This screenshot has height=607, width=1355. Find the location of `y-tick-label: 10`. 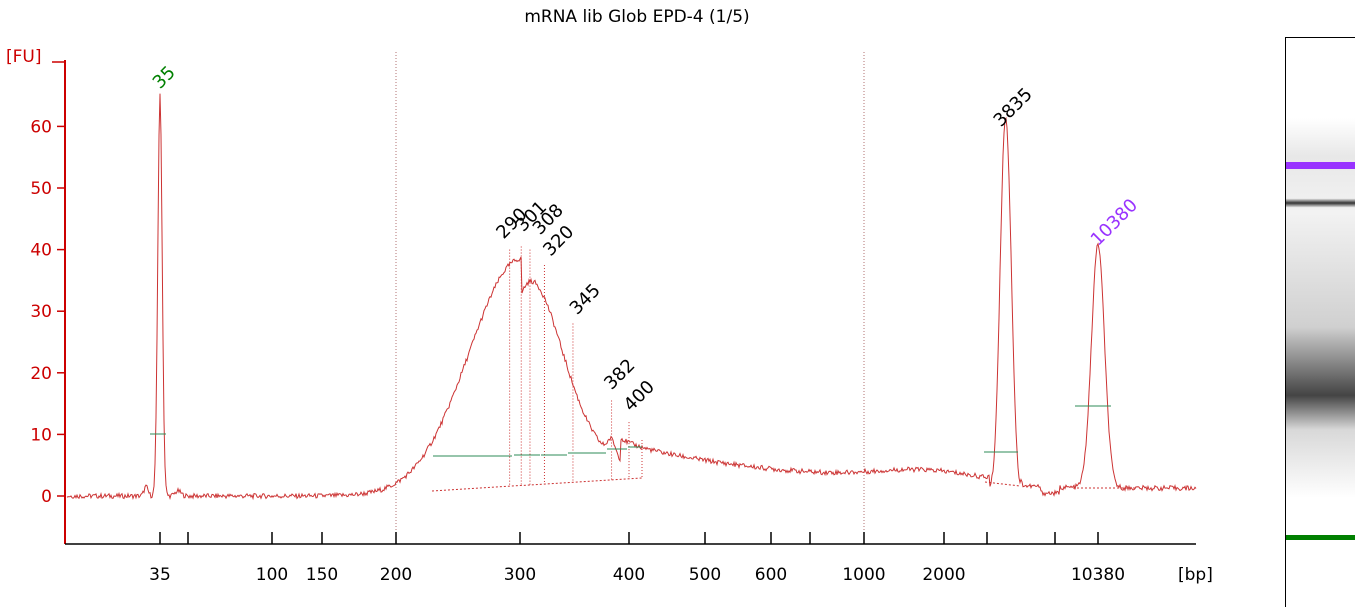

y-tick-label: 10 is located at coordinates (41, 435).